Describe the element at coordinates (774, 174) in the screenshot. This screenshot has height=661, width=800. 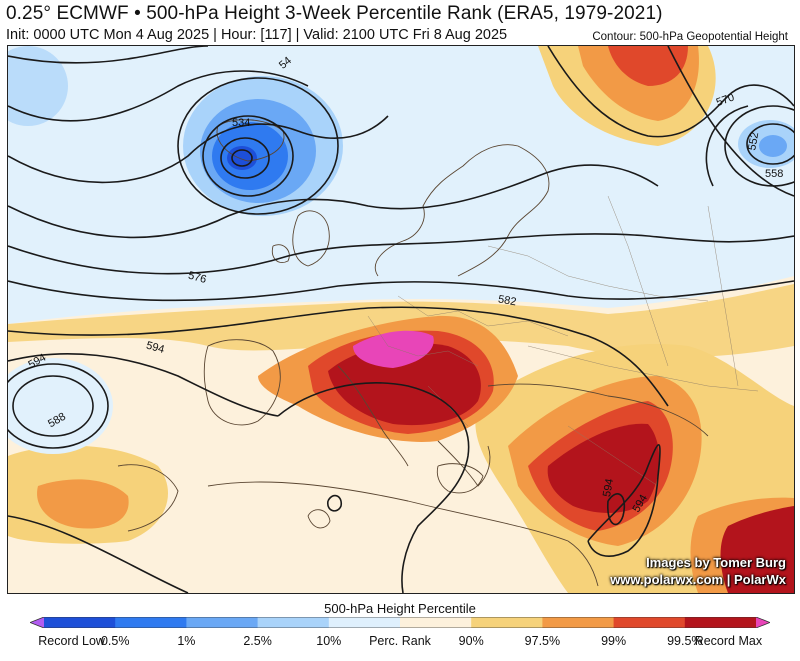
I see `contour-label-558: 558` at that location.